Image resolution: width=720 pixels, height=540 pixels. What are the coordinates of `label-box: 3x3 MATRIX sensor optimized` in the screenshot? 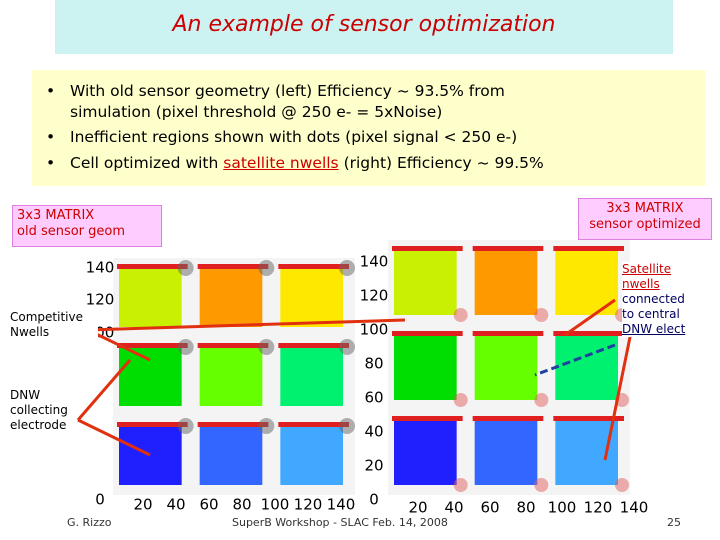 It's located at (645, 219).